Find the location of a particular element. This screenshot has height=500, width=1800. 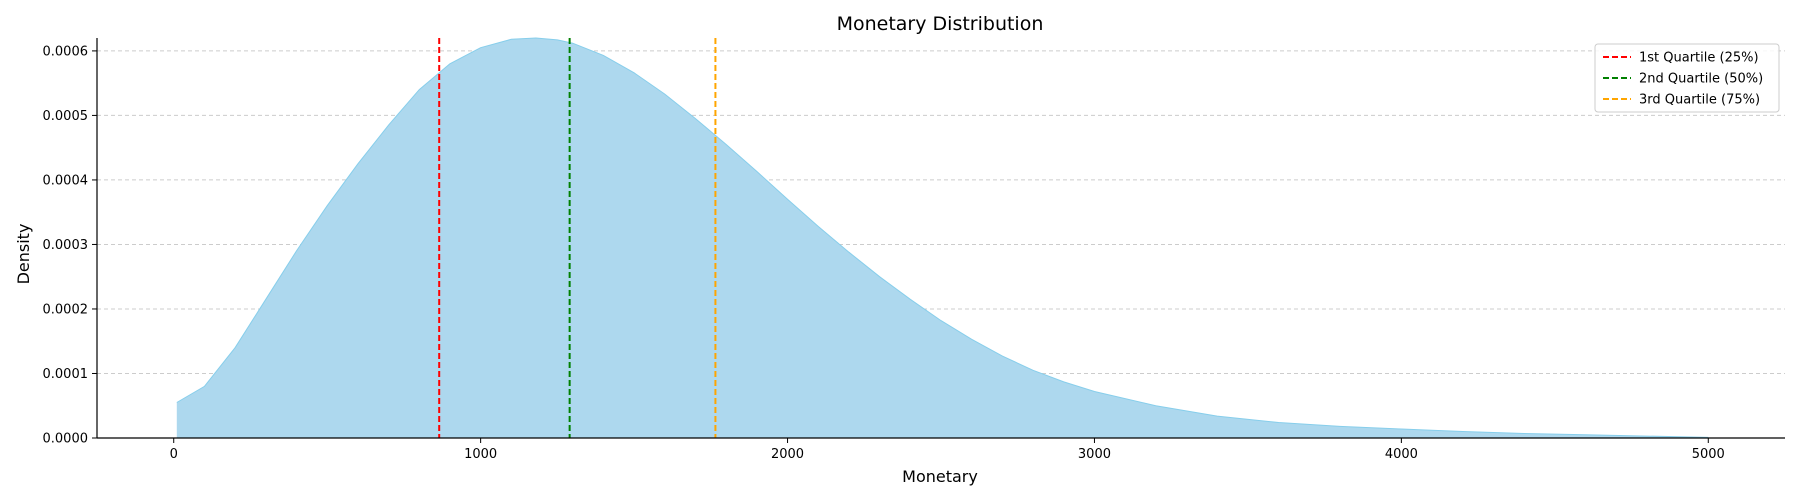

y-tick-label-0: 0.0000 is located at coordinates (66, 439).